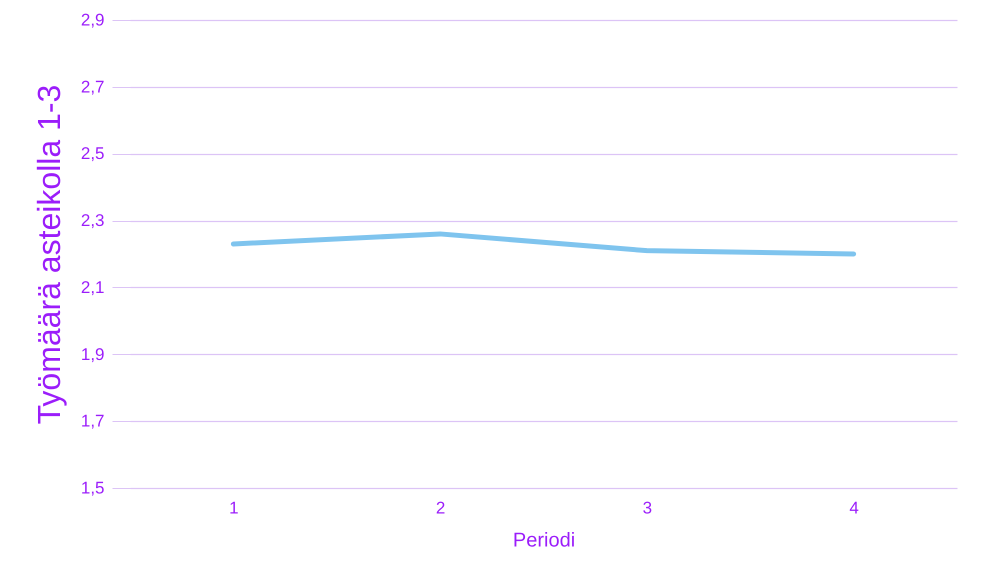  What do you see at coordinates (92, 220) in the screenshot?
I see `y-tick-label: 2,3` at bounding box center [92, 220].